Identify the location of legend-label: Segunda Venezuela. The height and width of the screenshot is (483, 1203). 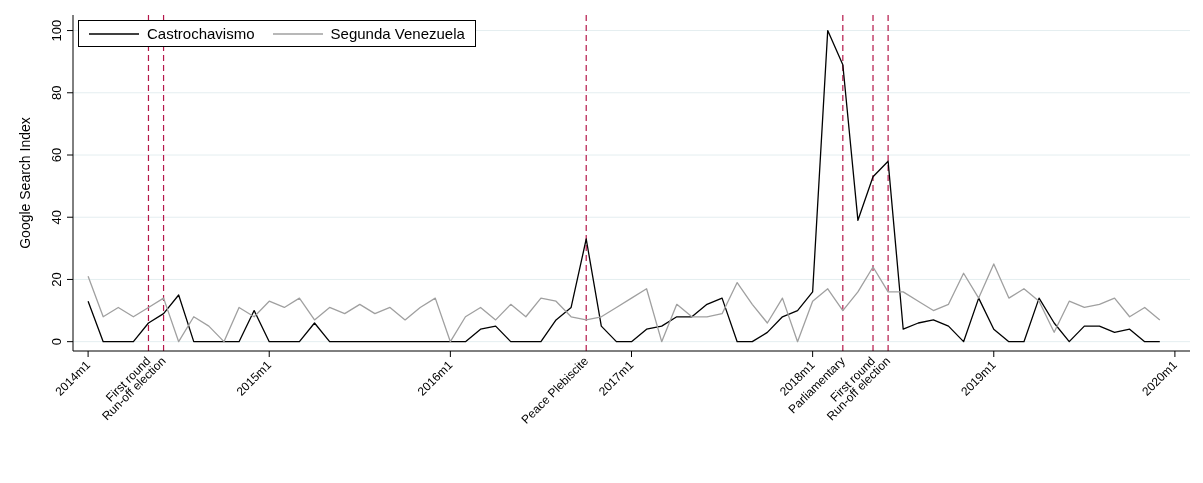
(397, 33).